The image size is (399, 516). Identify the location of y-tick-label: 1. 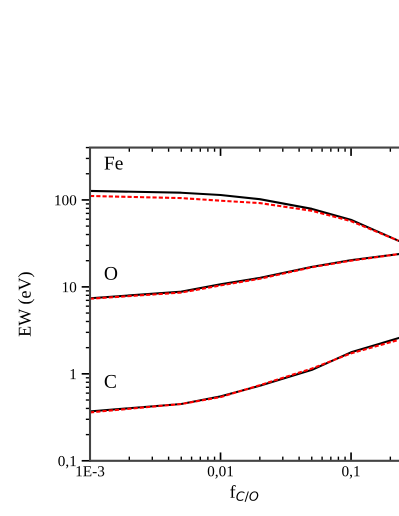
(73, 374).